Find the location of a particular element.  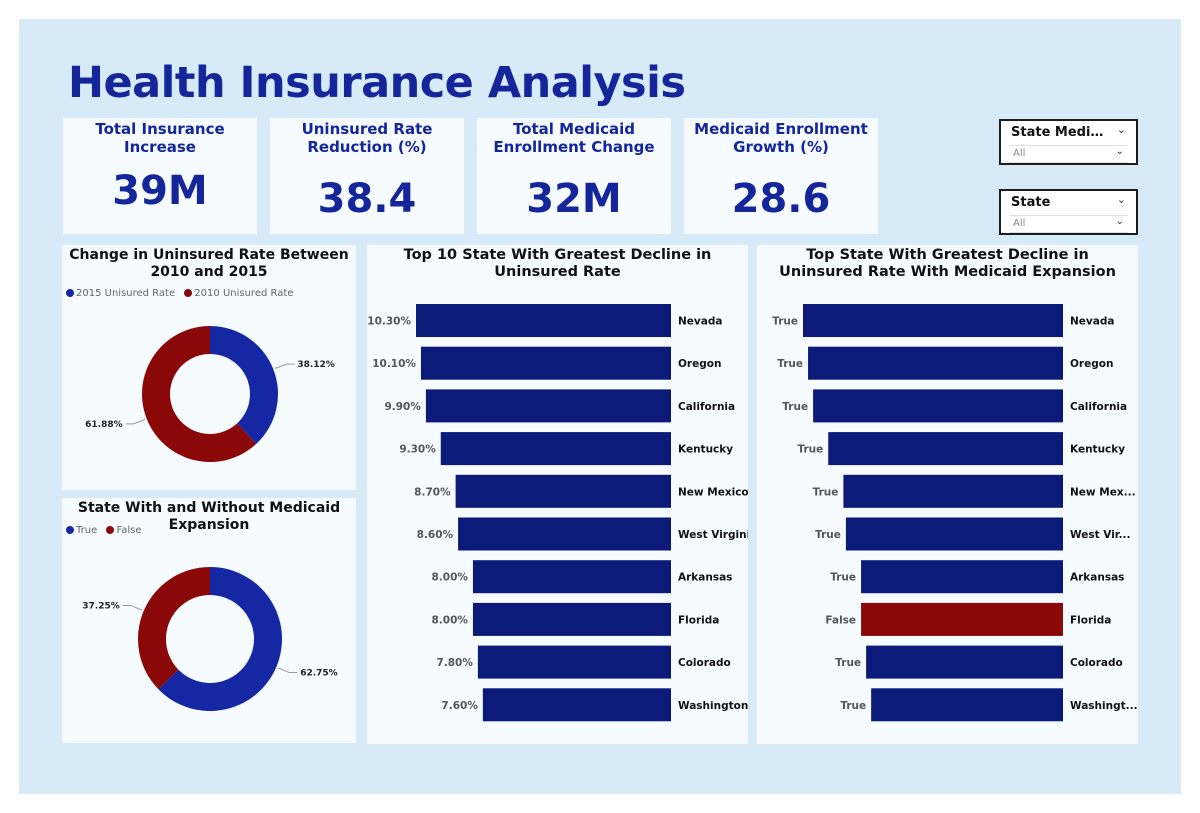

legend-label: 2010 Unisured Rate is located at coordinates (244, 293).